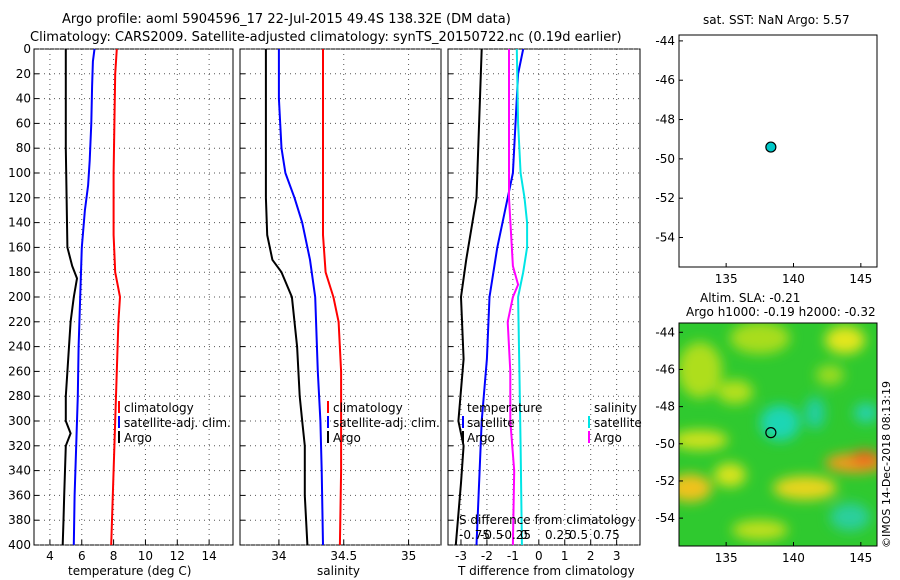 The width and height of the screenshot is (900, 580). I want to click on legend-salinity-title: salinity, so click(615, 408).